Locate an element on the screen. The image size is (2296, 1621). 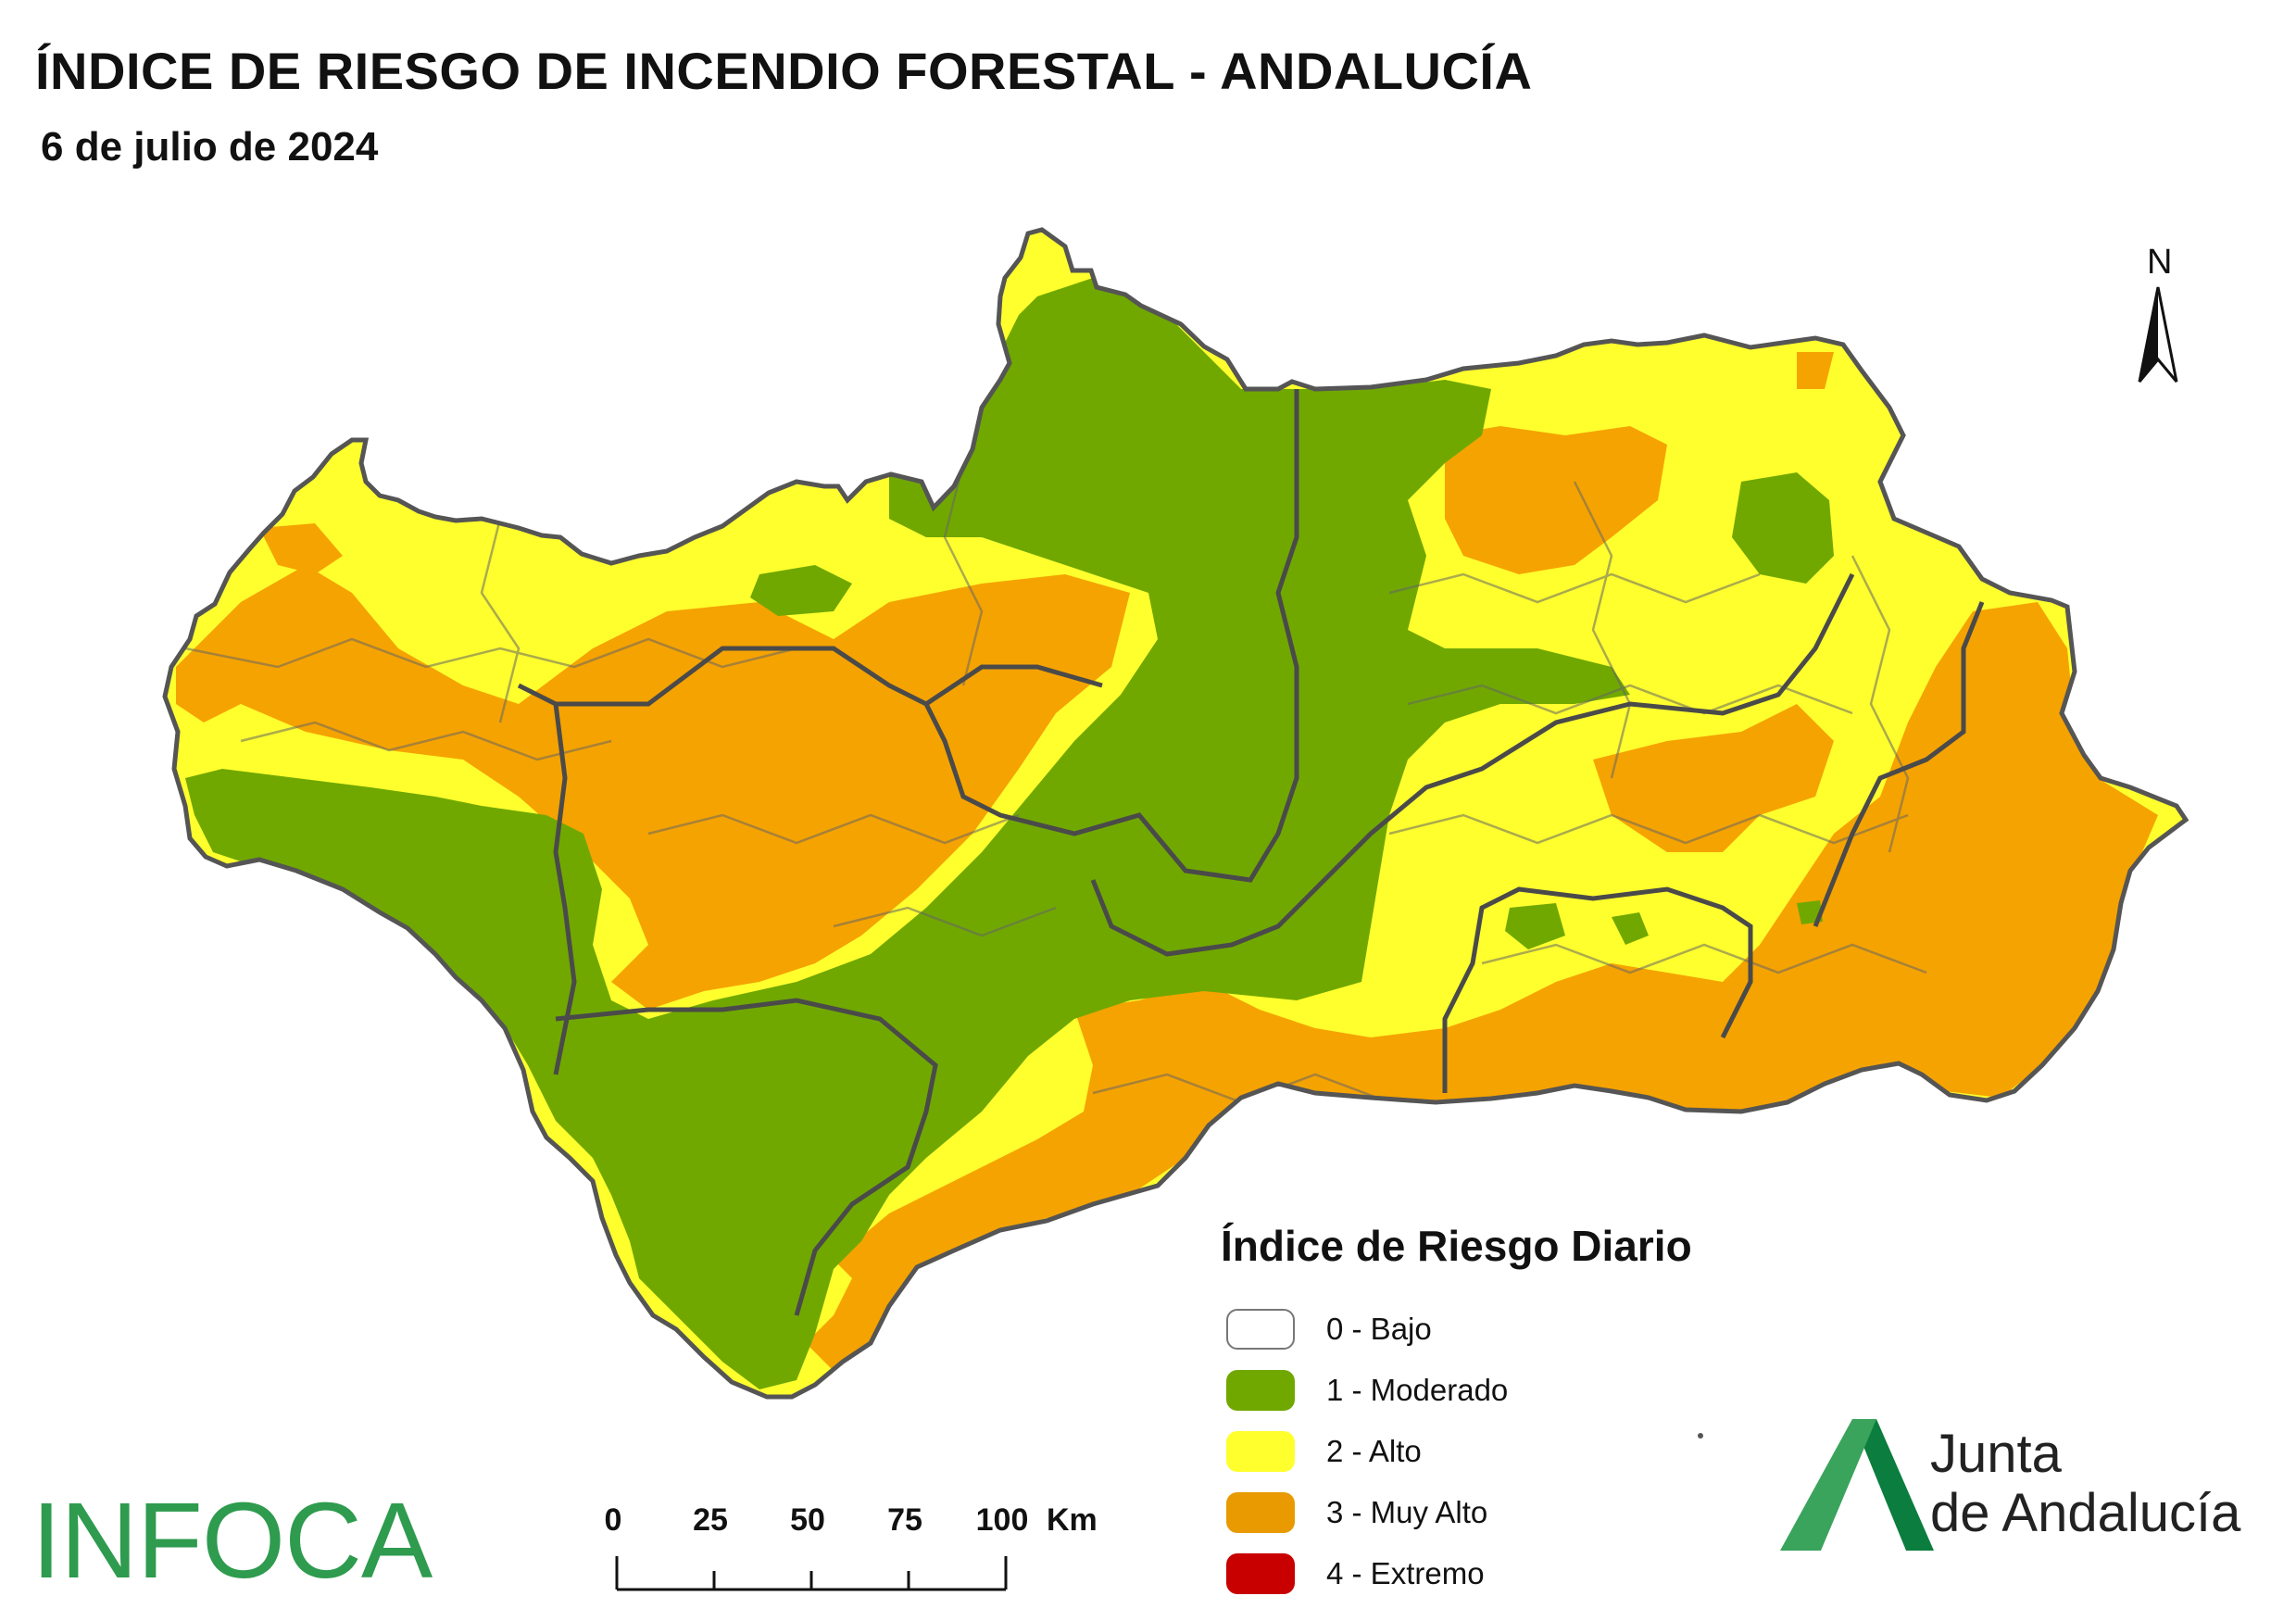
scale-tick-label: 25 is located at coordinates (710, 1520).